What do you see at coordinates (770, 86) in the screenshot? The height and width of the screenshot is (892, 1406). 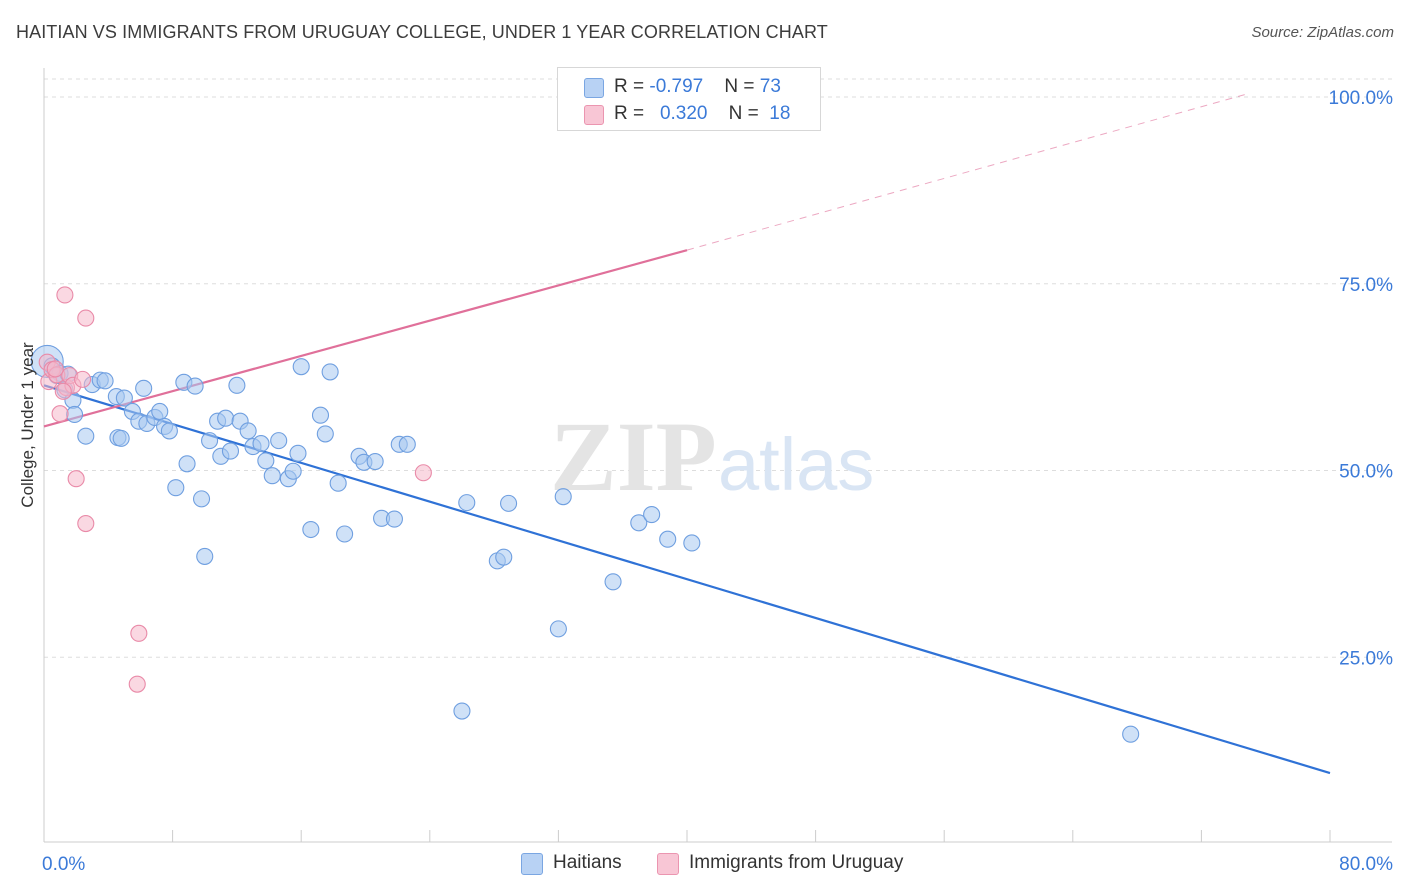 I see `legend-n-value: 73` at bounding box center [770, 86].